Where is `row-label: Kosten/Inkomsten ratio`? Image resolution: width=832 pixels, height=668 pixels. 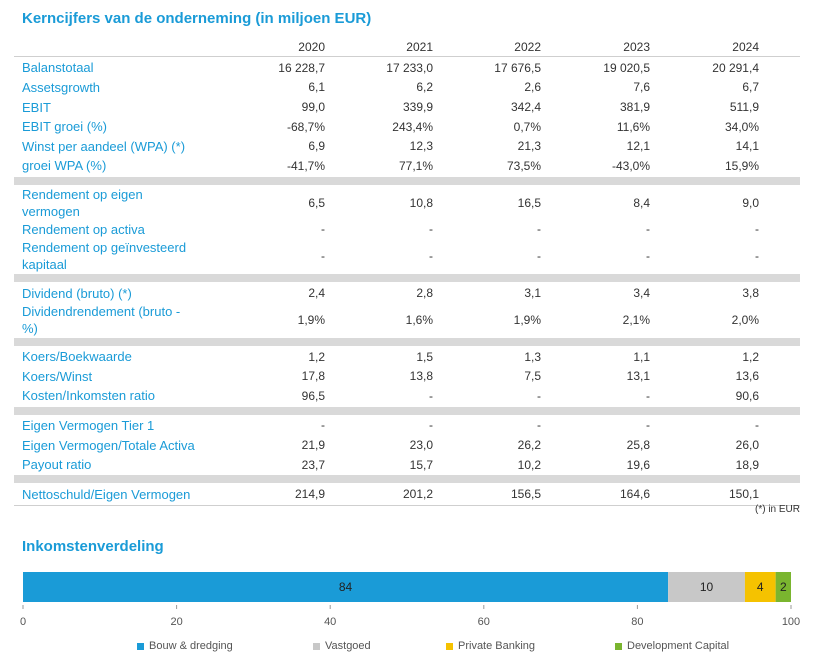 row-label: Kosten/Inkomsten ratio is located at coordinates (88, 395).